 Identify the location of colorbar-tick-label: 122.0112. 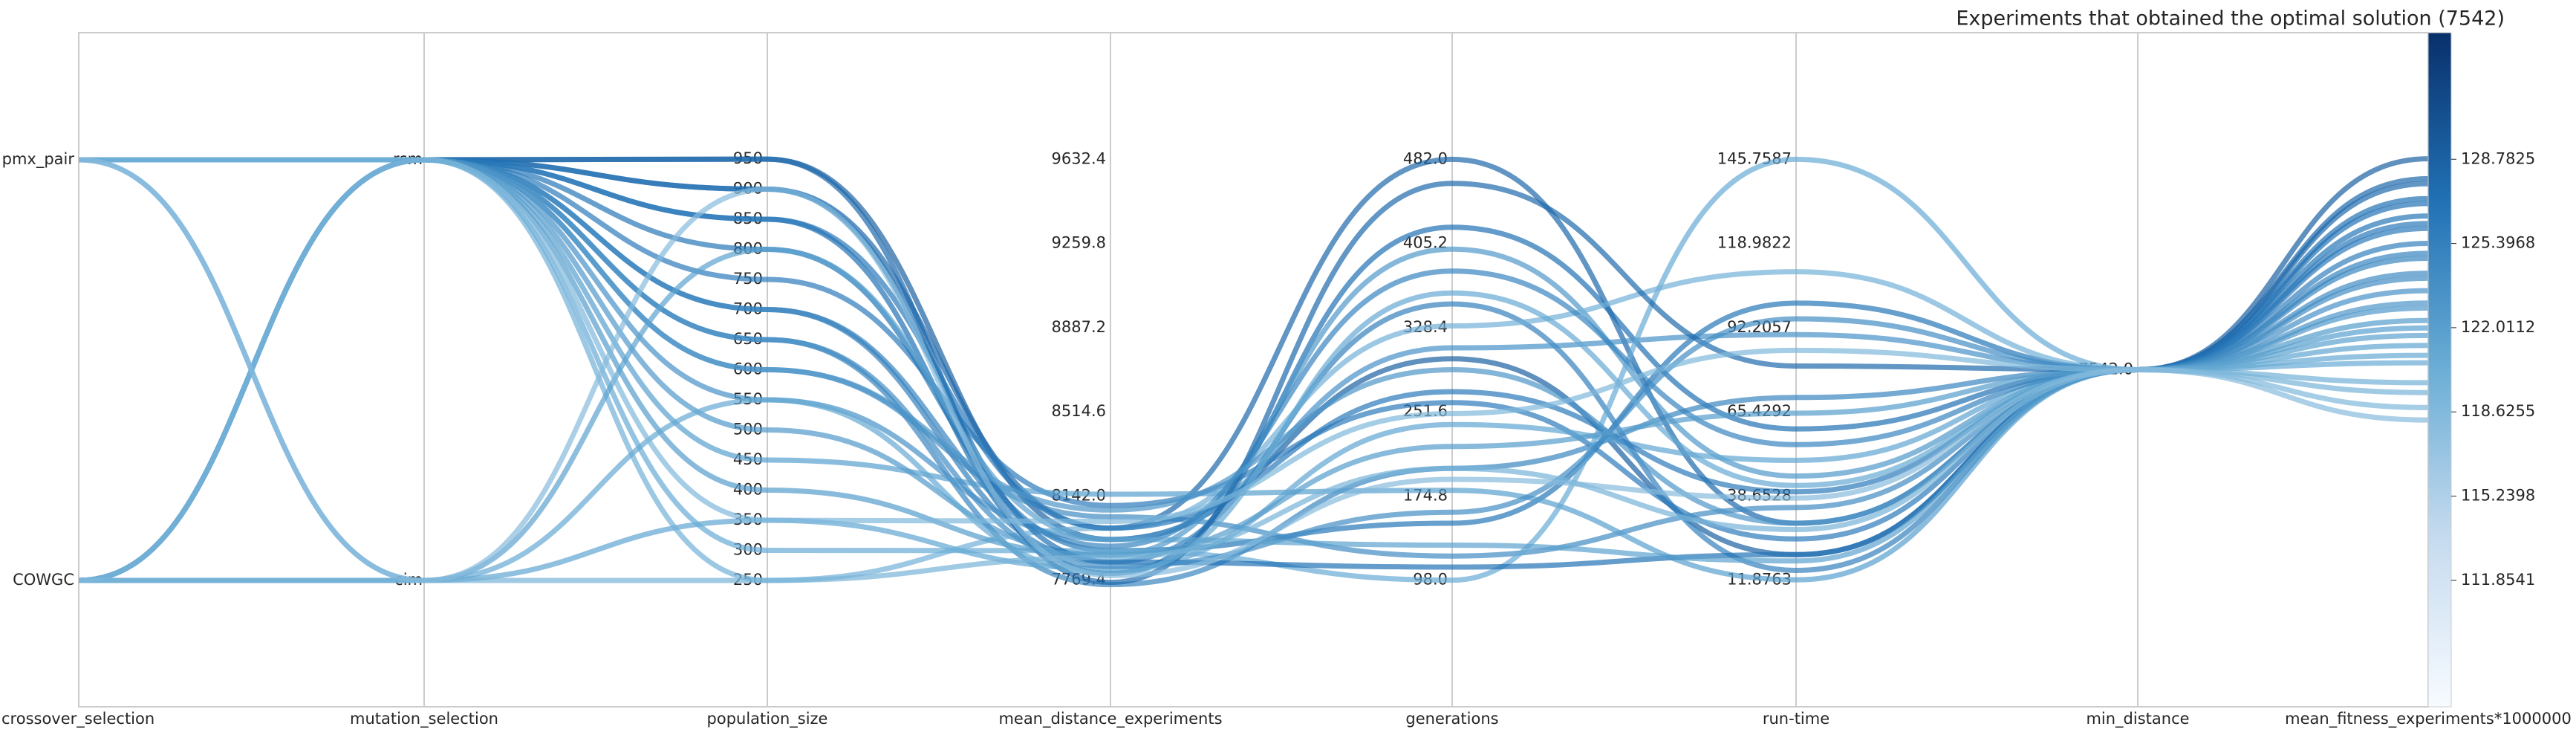
(2498, 327).